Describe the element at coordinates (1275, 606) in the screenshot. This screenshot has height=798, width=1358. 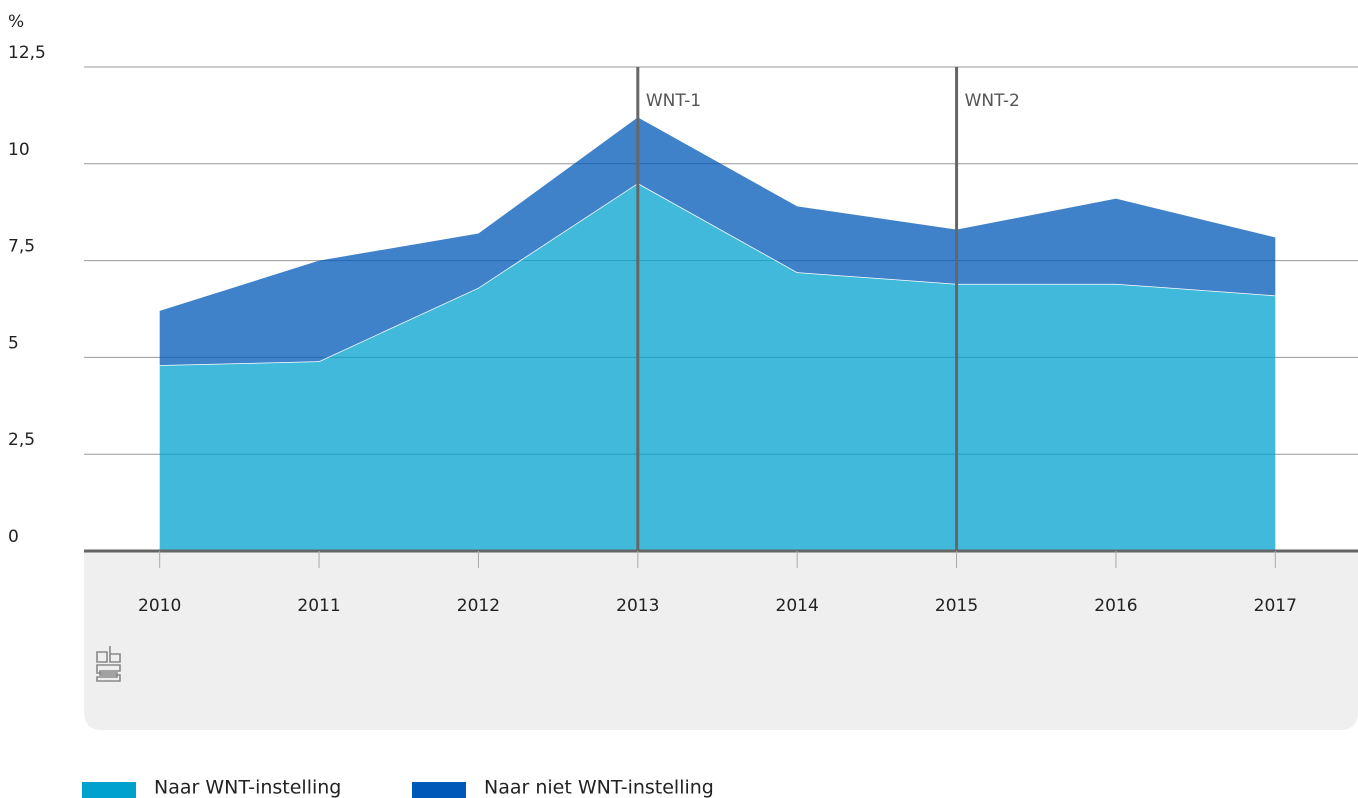
I see `x-tick-label: 2017` at that location.